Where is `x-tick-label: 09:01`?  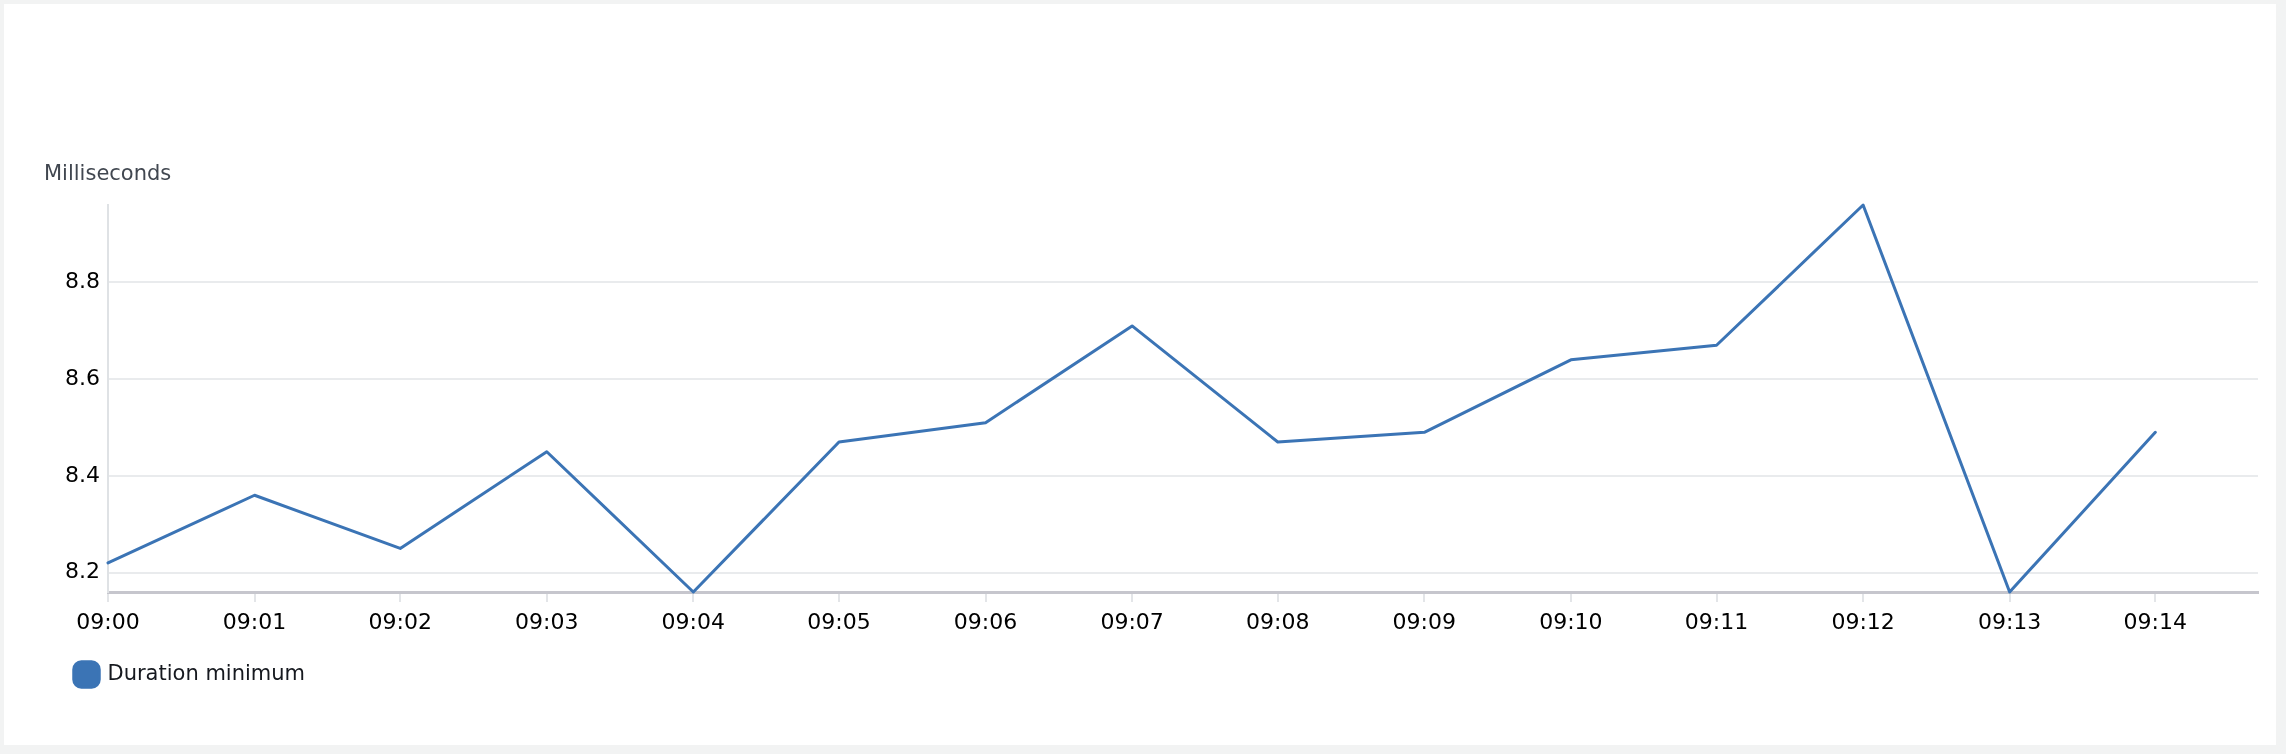 x-tick-label: 09:01 is located at coordinates (254, 621).